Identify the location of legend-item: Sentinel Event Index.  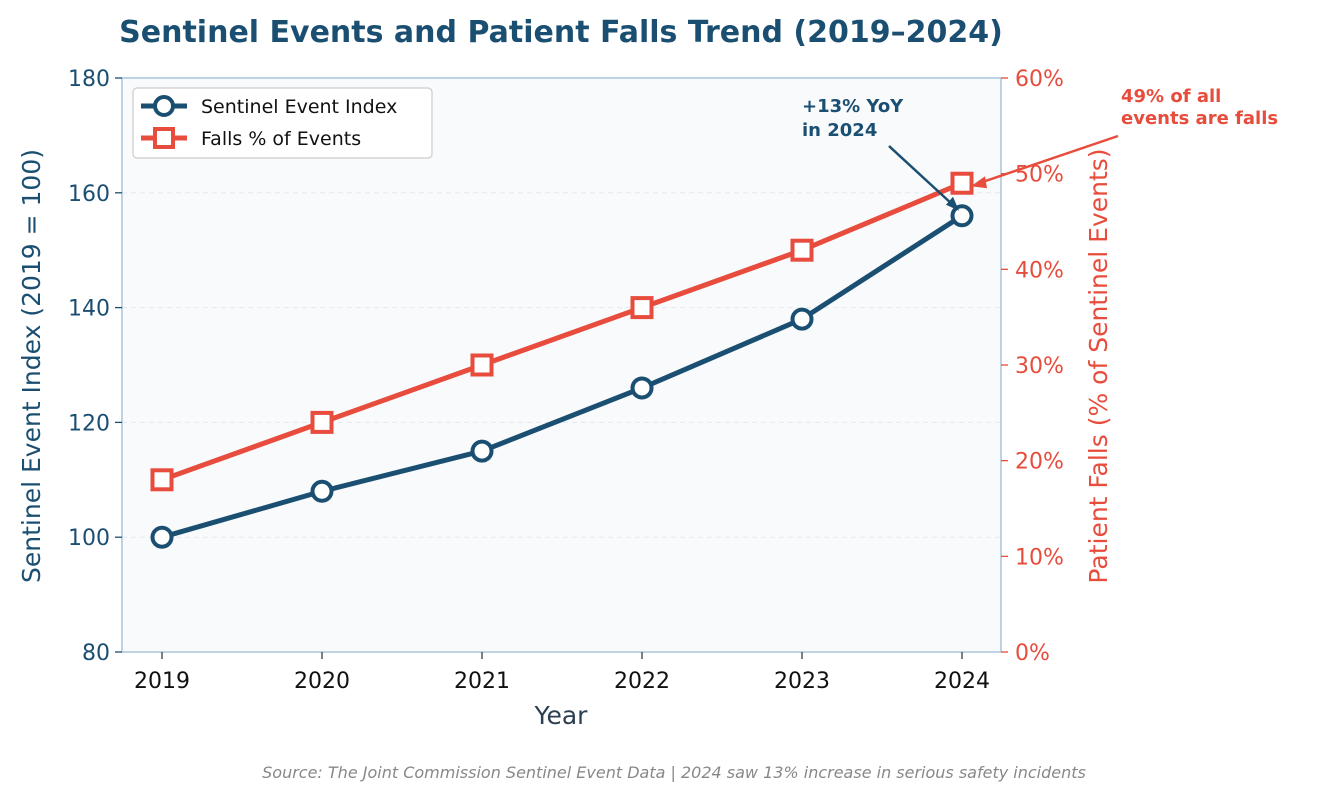
(269, 106).